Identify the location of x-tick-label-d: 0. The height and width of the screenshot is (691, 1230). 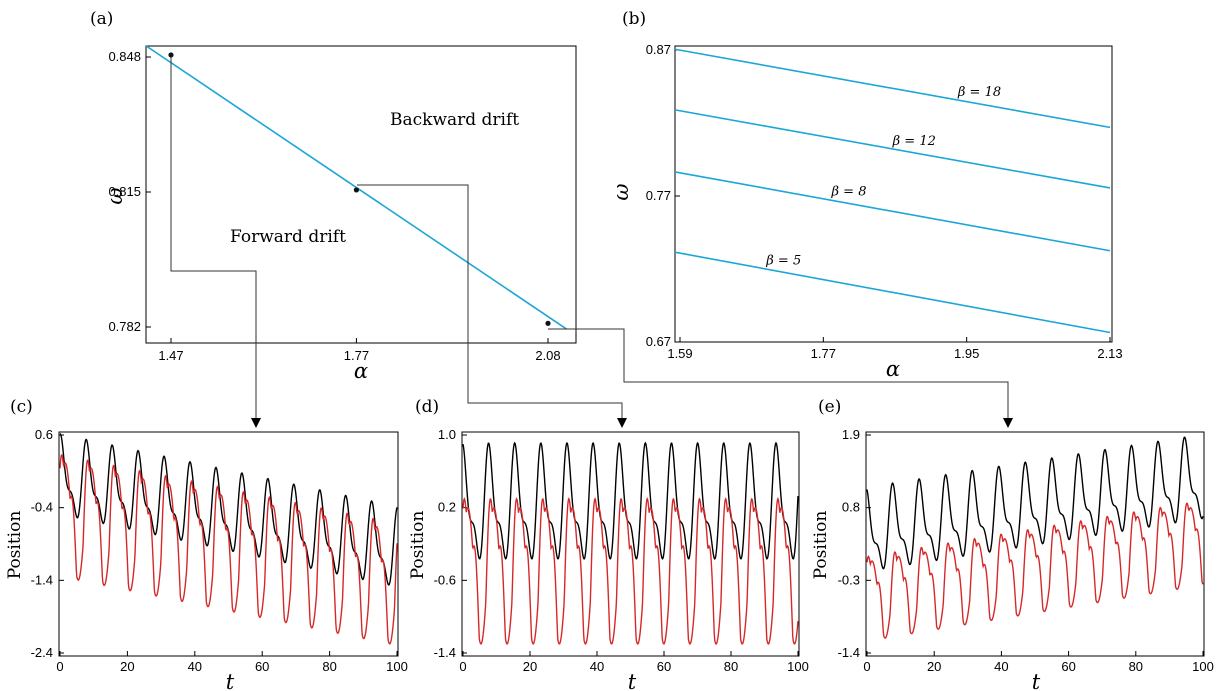
(462, 666).